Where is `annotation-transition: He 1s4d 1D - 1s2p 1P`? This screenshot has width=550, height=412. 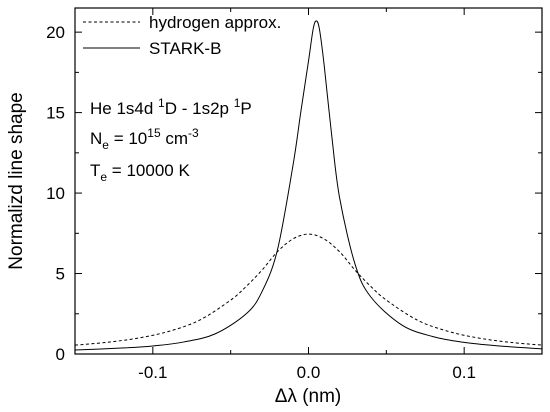 annotation-transition: He 1s4d 1D - 1s2p 1P is located at coordinates (171, 107).